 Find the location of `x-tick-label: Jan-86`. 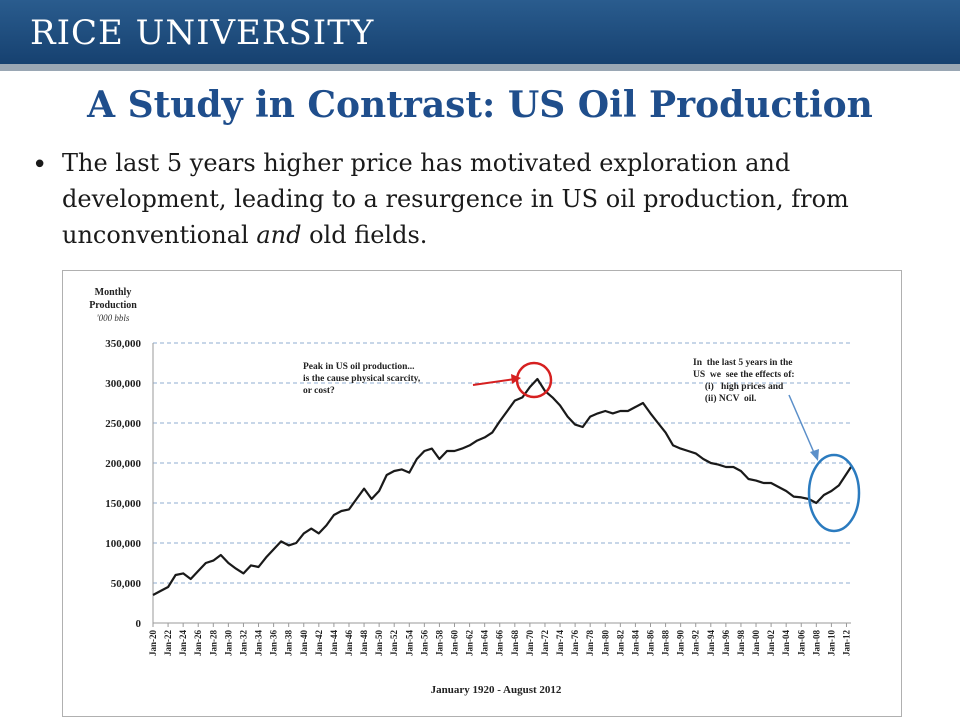

x-tick-label: Jan-86 is located at coordinates (650, 643).